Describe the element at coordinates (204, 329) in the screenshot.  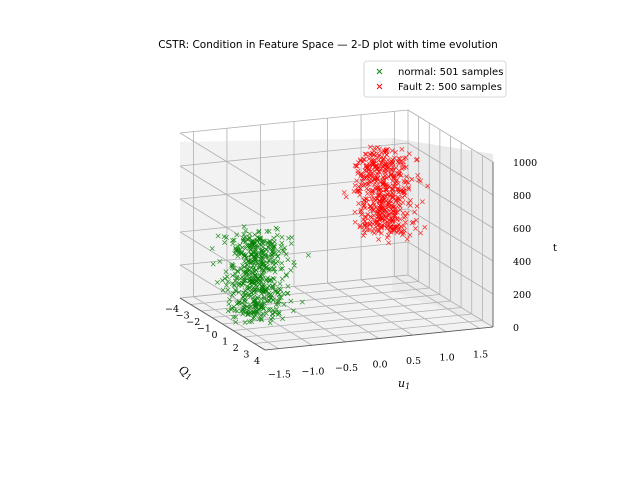
I see `x-tick-label: −1` at that location.